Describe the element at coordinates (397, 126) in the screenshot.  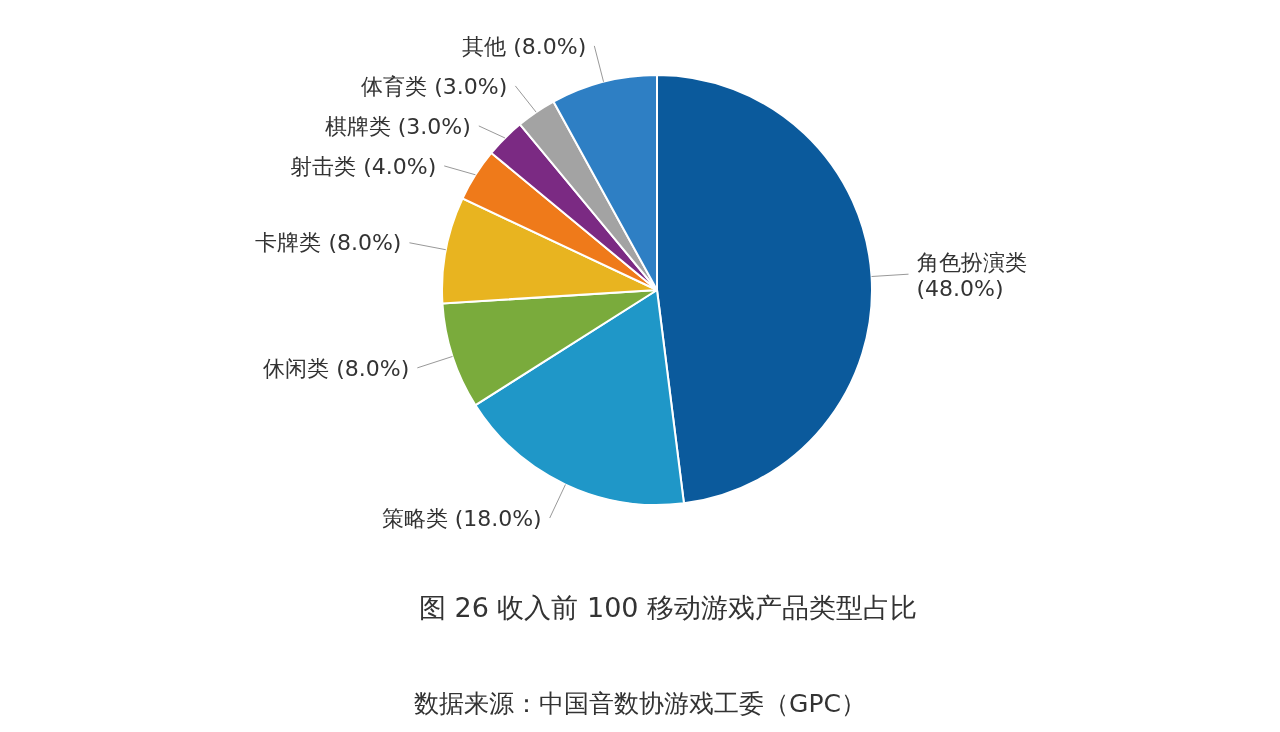
I see `slice-label: 棋牌类 (3.0%)` at that location.